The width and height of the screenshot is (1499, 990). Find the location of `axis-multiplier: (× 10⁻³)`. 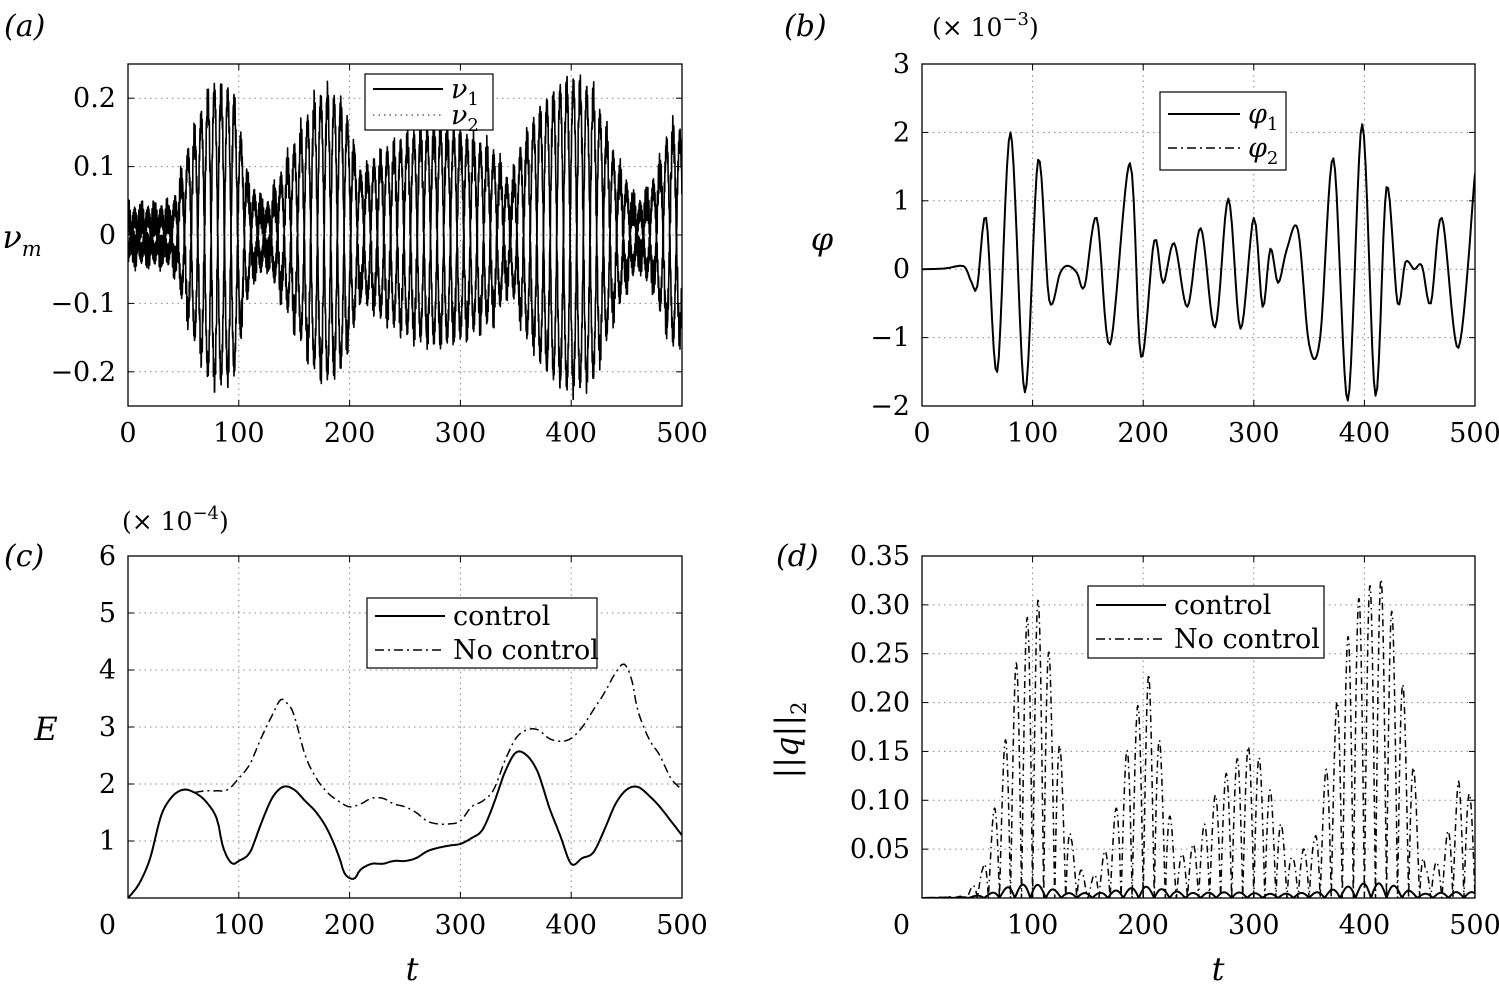

axis-multiplier: (× 10⁻³) is located at coordinates (985, 25).